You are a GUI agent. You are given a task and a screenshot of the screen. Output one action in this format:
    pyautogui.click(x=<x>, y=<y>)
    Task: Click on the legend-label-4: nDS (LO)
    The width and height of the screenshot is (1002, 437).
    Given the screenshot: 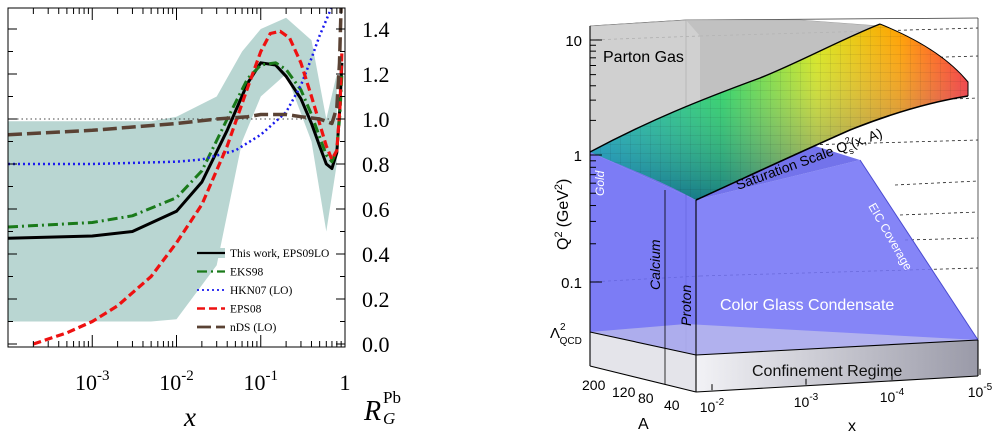 What is the action you would take?
    pyautogui.click(x=253, y=328)
    